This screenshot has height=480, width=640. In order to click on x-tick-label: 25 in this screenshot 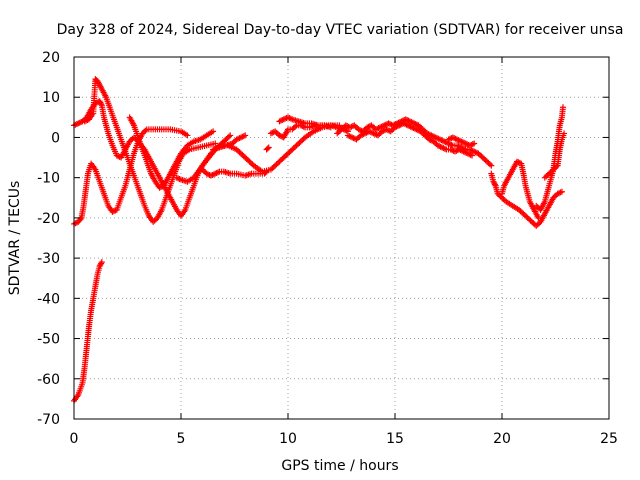, I will do `click(609, 439)`.